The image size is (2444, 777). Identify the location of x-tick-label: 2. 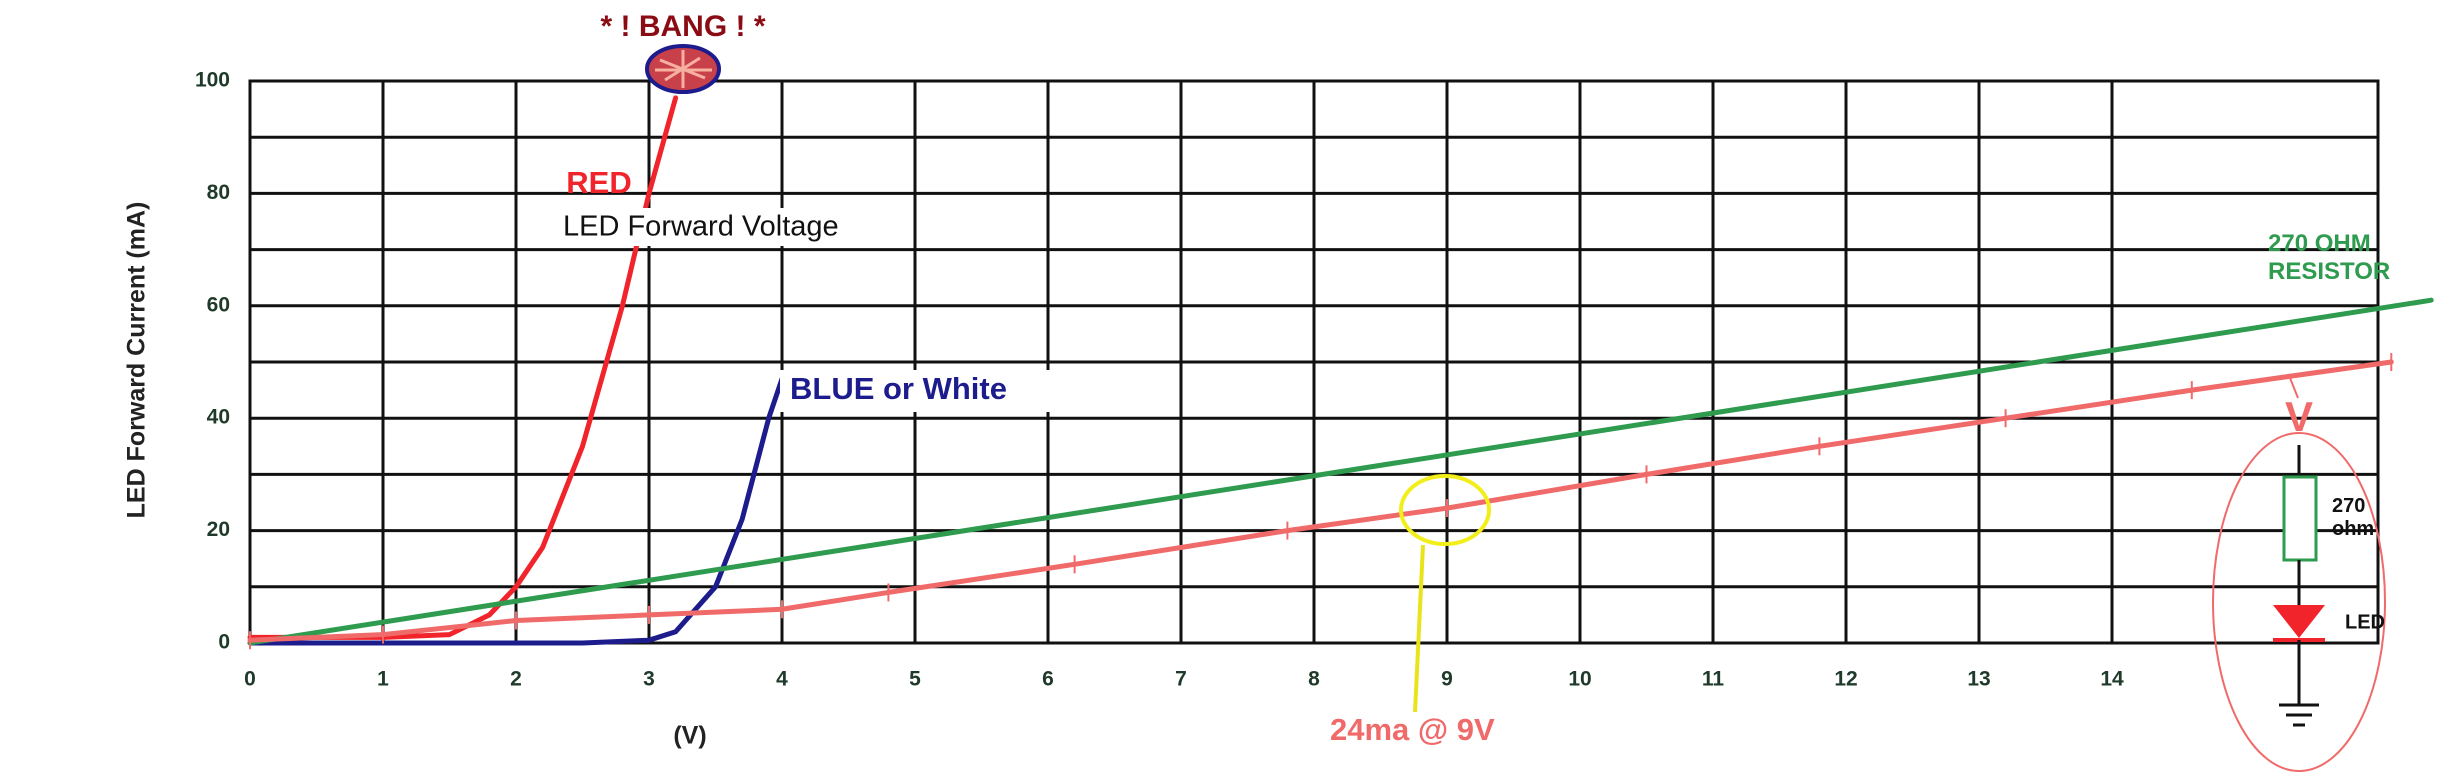
(516, 679).